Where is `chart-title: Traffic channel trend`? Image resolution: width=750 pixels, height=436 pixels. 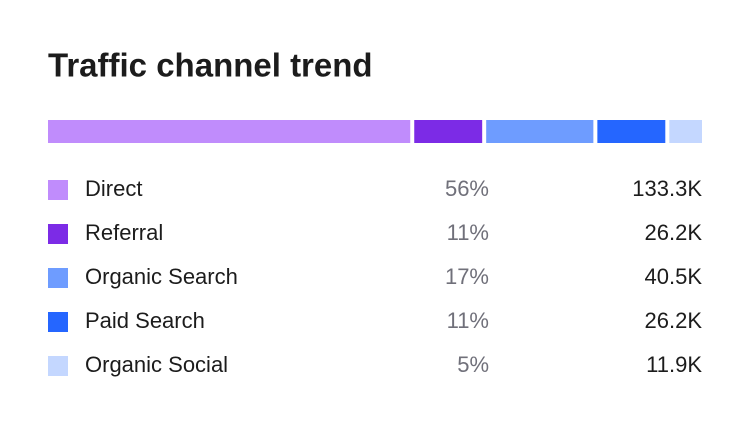
chart-title: Traffic channel trend is located at coordinates (210, 65).